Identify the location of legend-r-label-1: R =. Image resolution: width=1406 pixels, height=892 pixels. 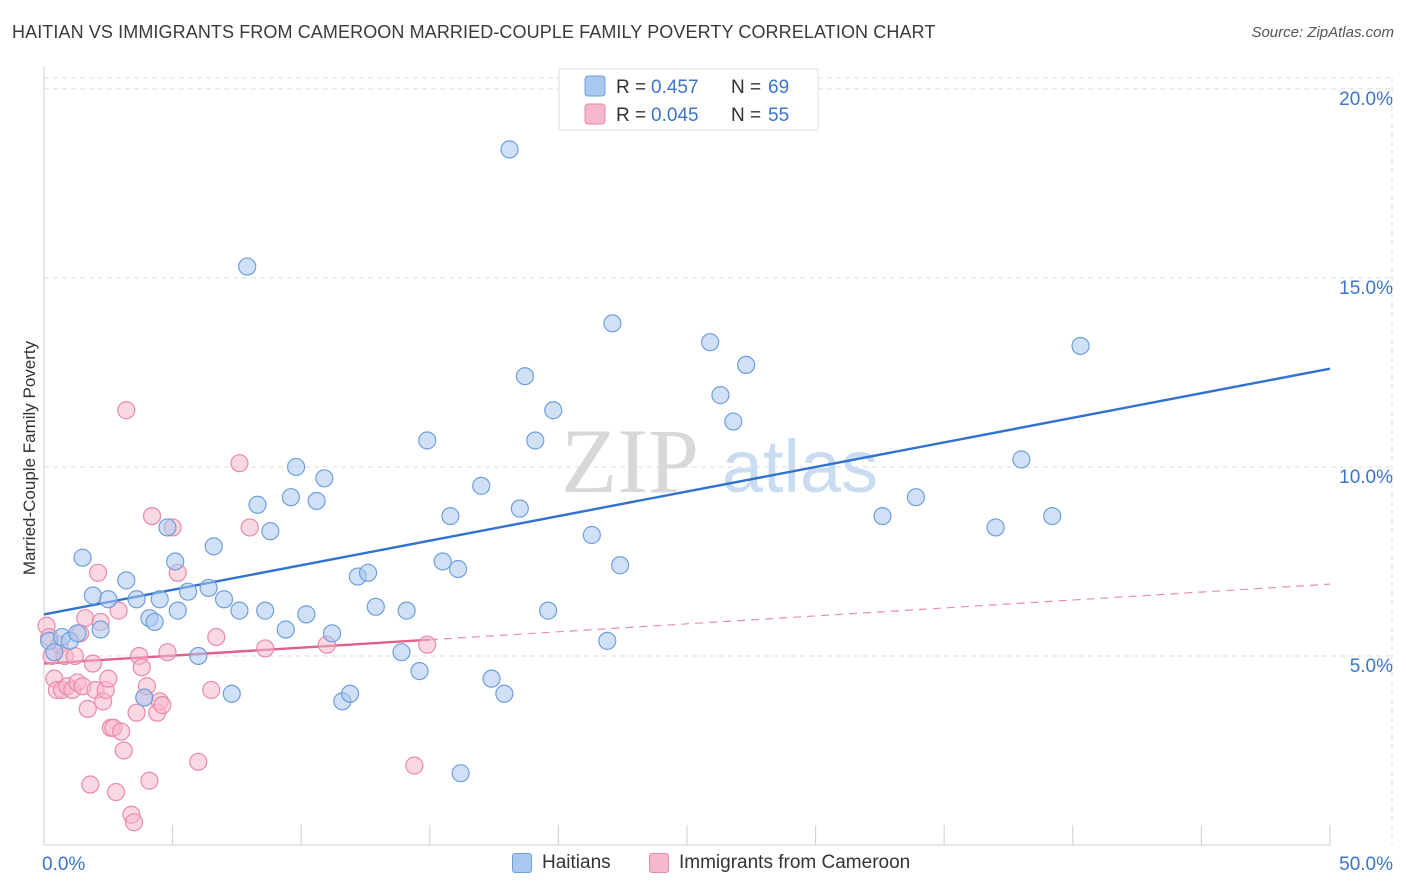
(631, 87).